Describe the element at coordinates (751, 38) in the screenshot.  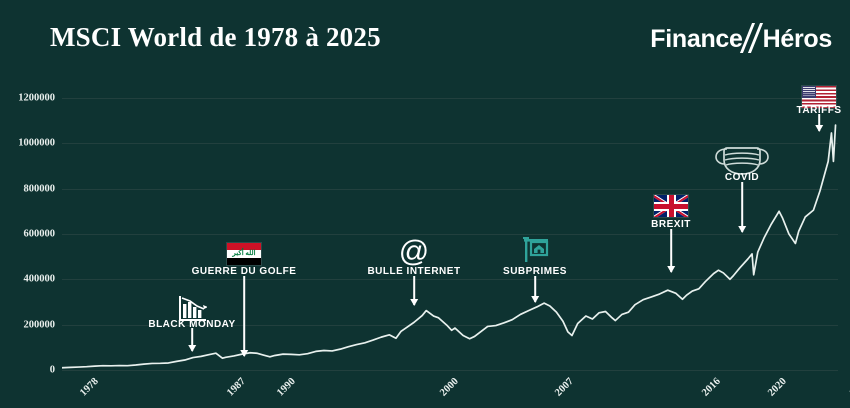
I see `double-slash-icon` at that location.